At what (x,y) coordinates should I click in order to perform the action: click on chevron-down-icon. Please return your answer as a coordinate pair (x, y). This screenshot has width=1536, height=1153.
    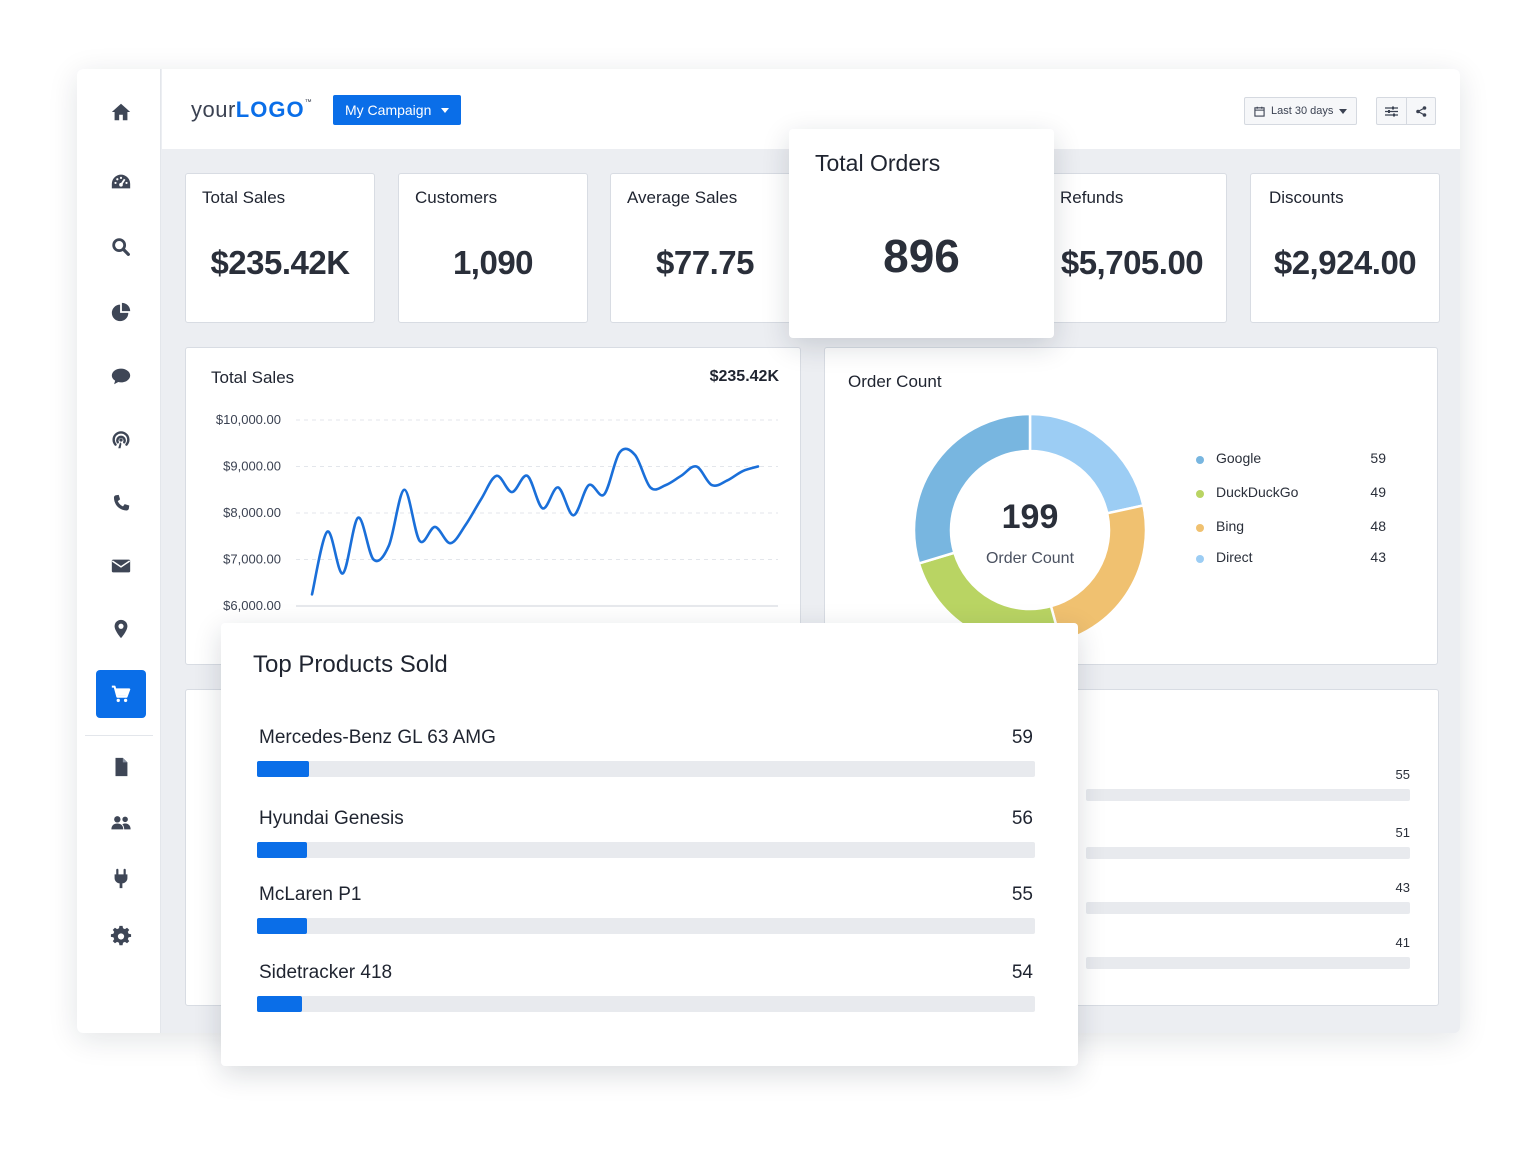
    Looking at the image, I should click on (445, 110).